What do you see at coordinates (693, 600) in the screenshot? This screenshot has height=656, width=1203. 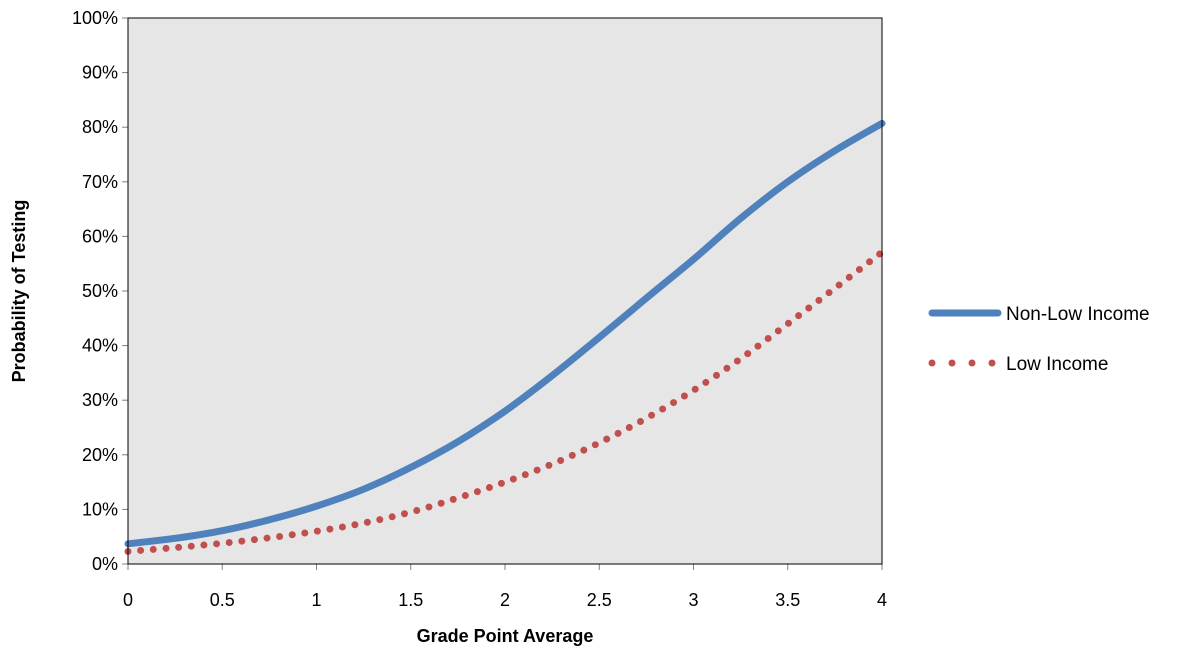 I see `x-tick-label: 3` at bounding box center [693, 600].